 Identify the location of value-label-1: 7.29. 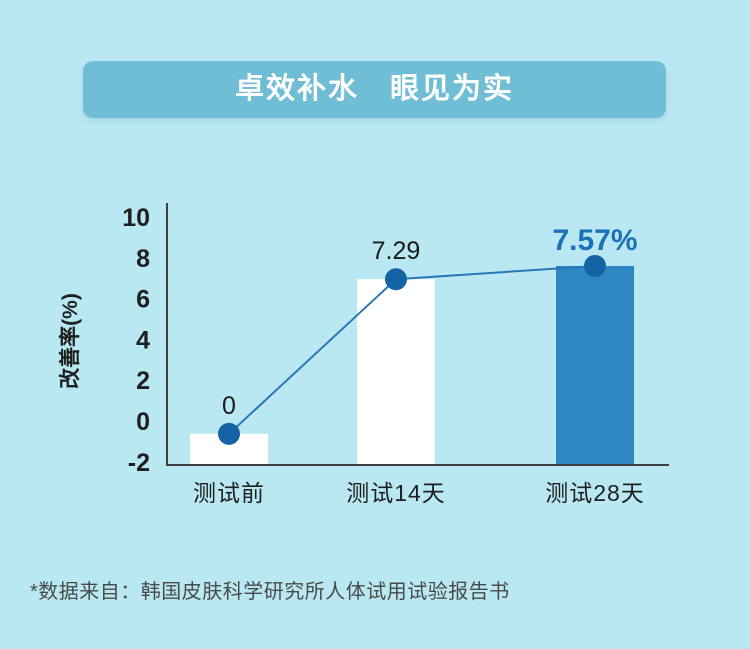
(396, 251).